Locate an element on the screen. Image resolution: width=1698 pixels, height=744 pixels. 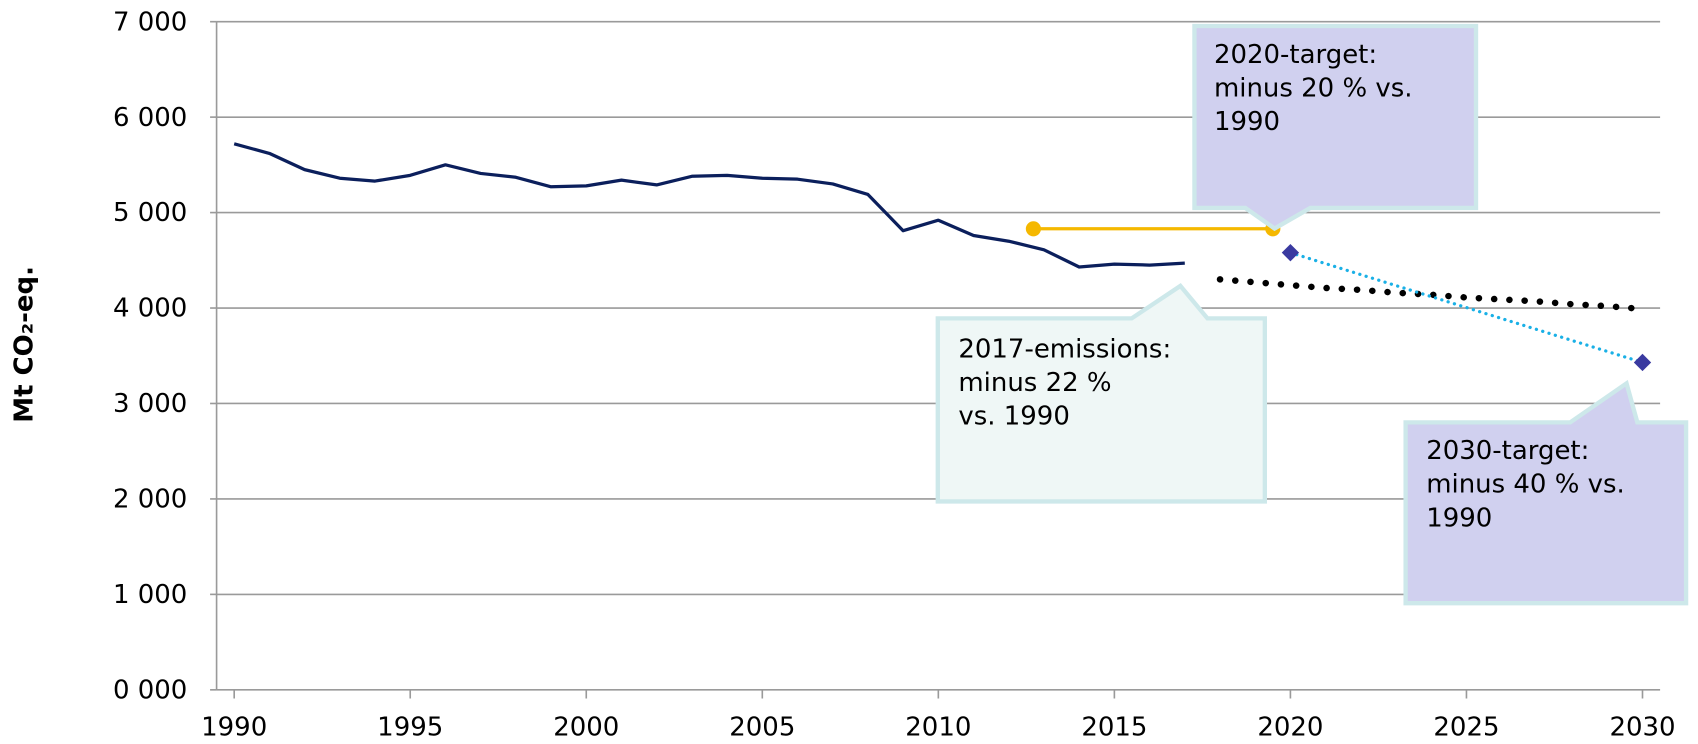
x-tick-label: 2015 is located at coordinates (1114, 727).